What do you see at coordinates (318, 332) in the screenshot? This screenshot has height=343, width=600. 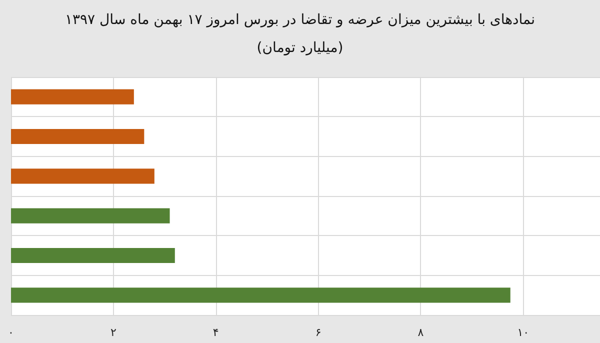 I see `x-tick-label: ۶` at bounding box center [318, 332].